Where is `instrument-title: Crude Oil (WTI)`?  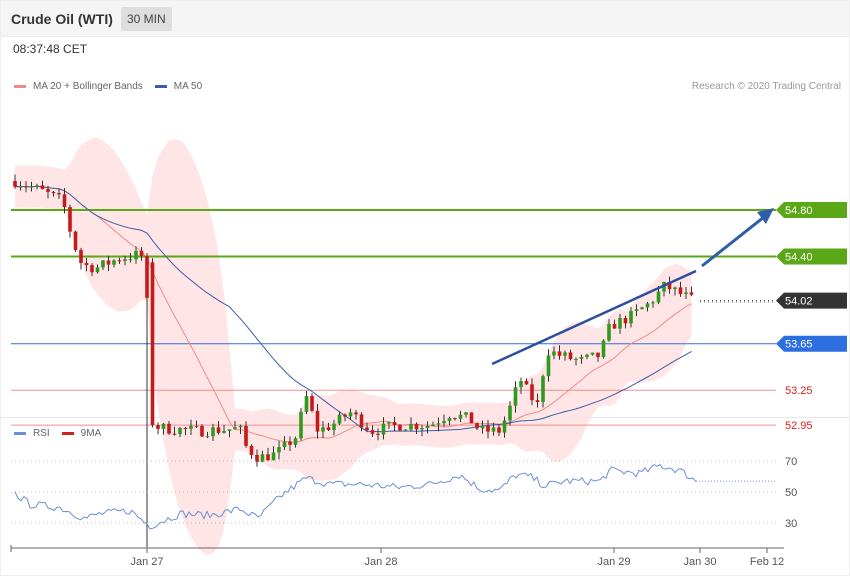 instrument-title: Crude Oil (WTI) is located at coordinates (62, 19).